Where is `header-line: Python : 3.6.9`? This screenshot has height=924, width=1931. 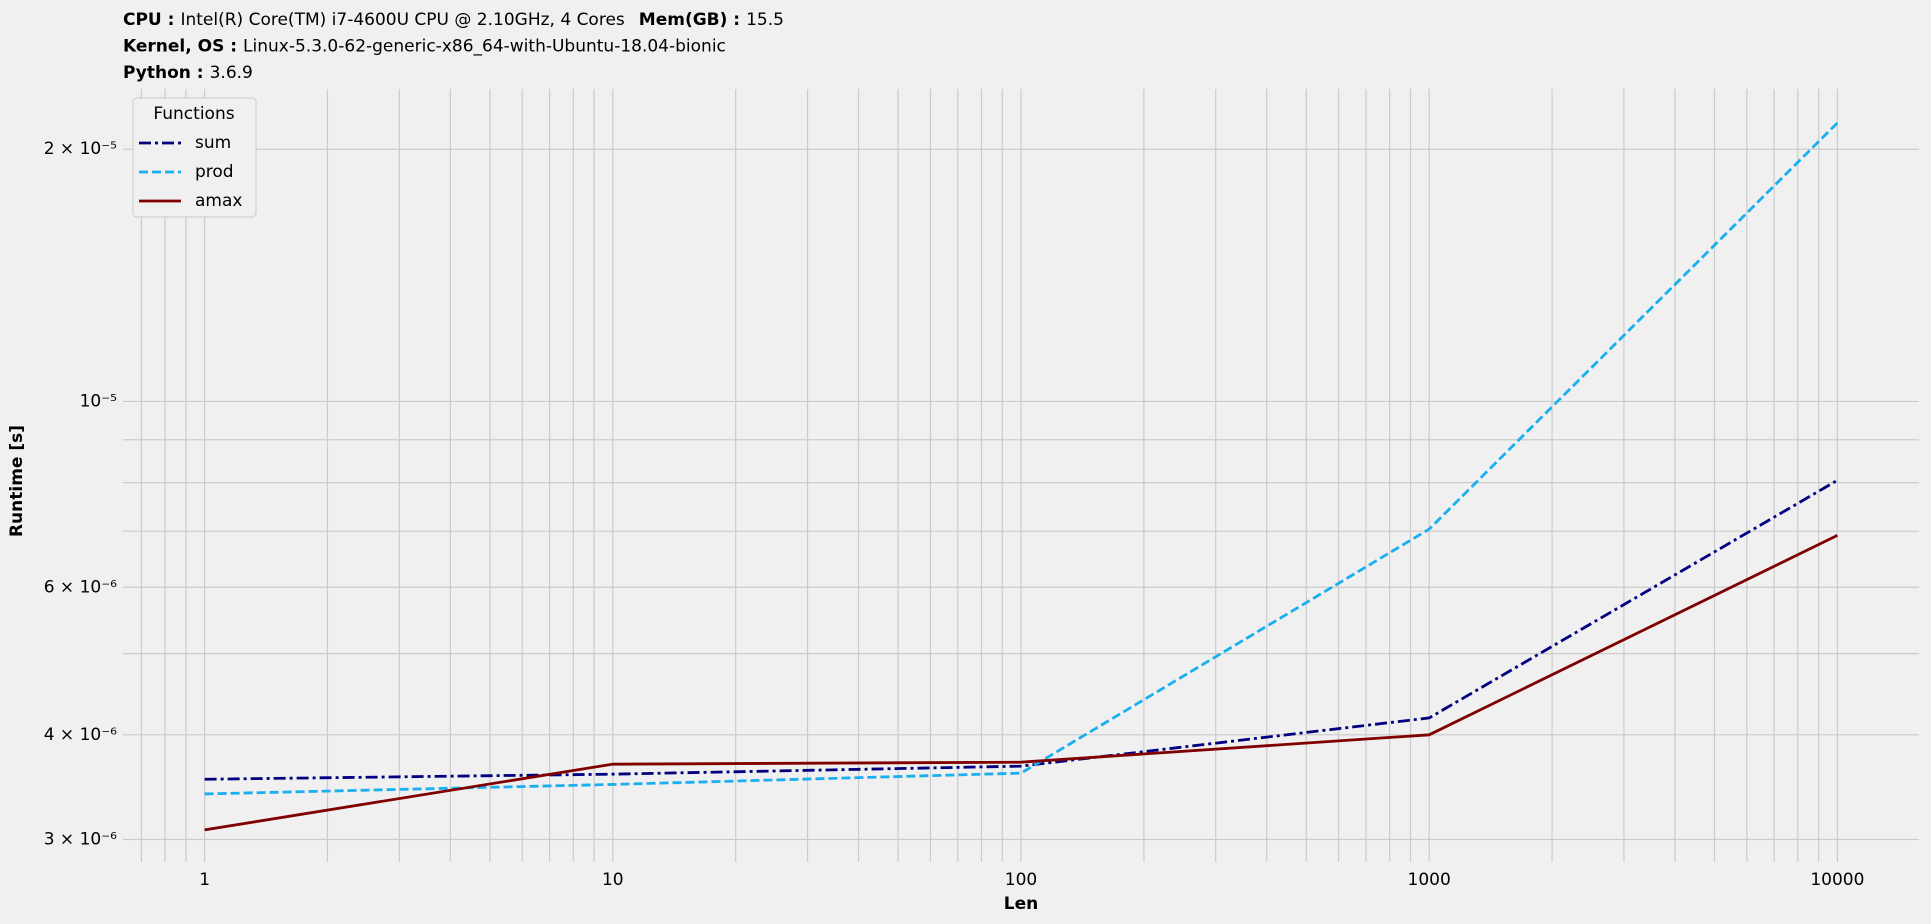 header-line: Python : 3.6.9 is located at coordinates (188, 73).